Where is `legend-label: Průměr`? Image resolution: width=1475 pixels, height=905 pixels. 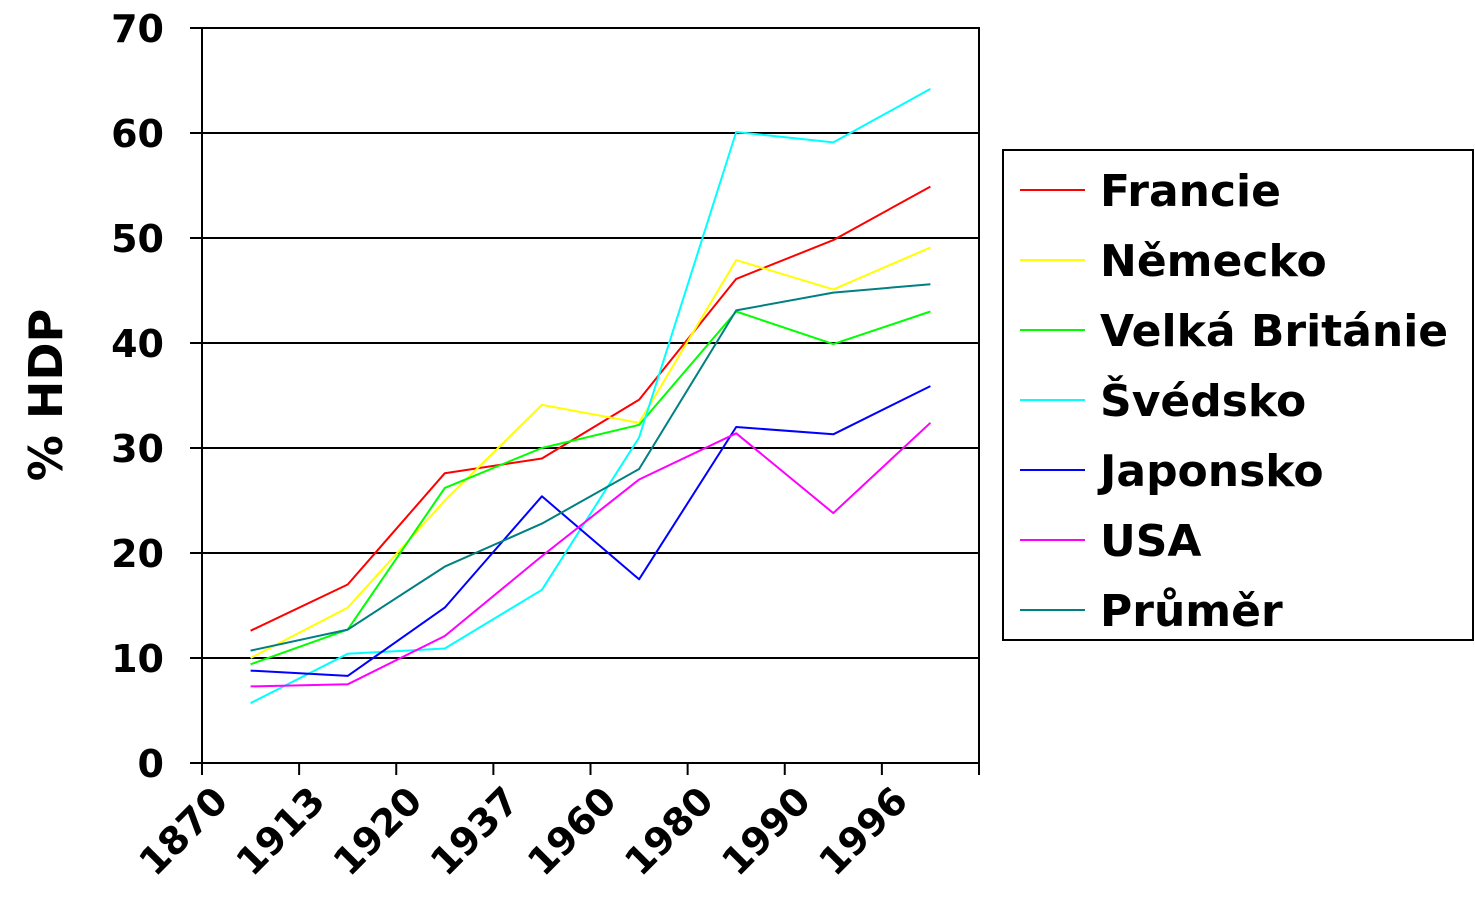 legend-label: Průměr is located at coordinates (1191, 611).